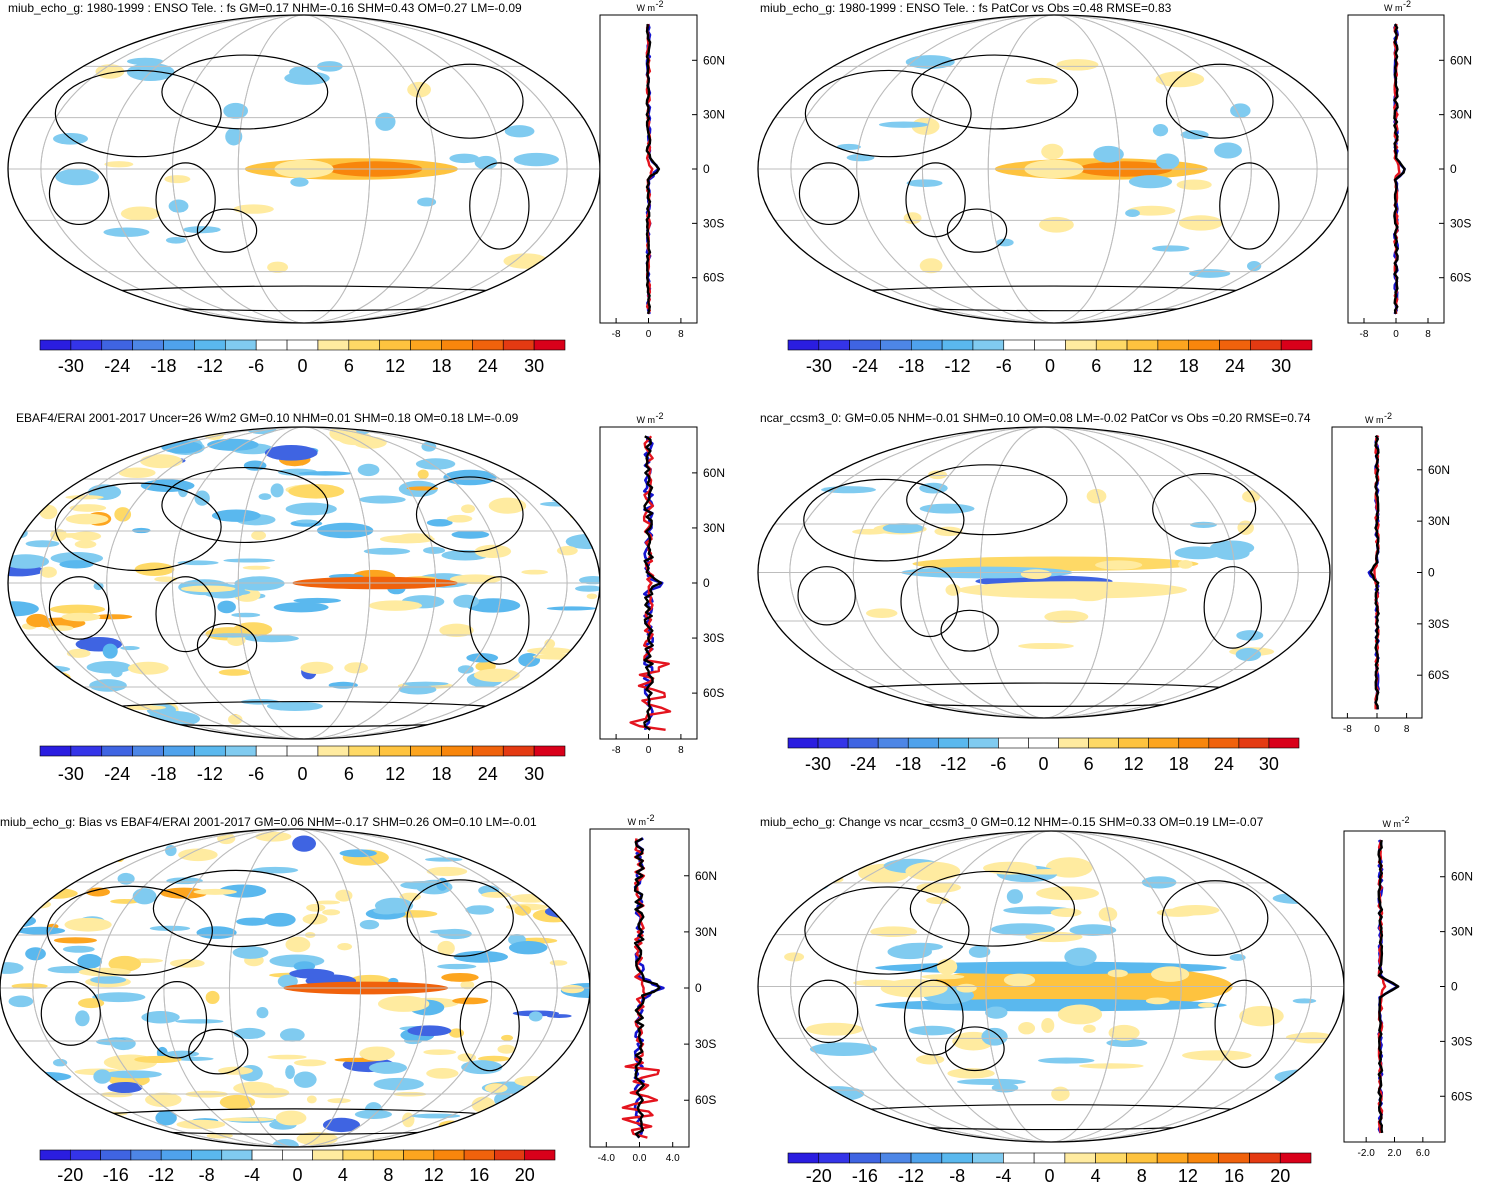 This screenshot has height=1187, width=1489. I want to click on colorbar-label: 24, so click(488, 774).